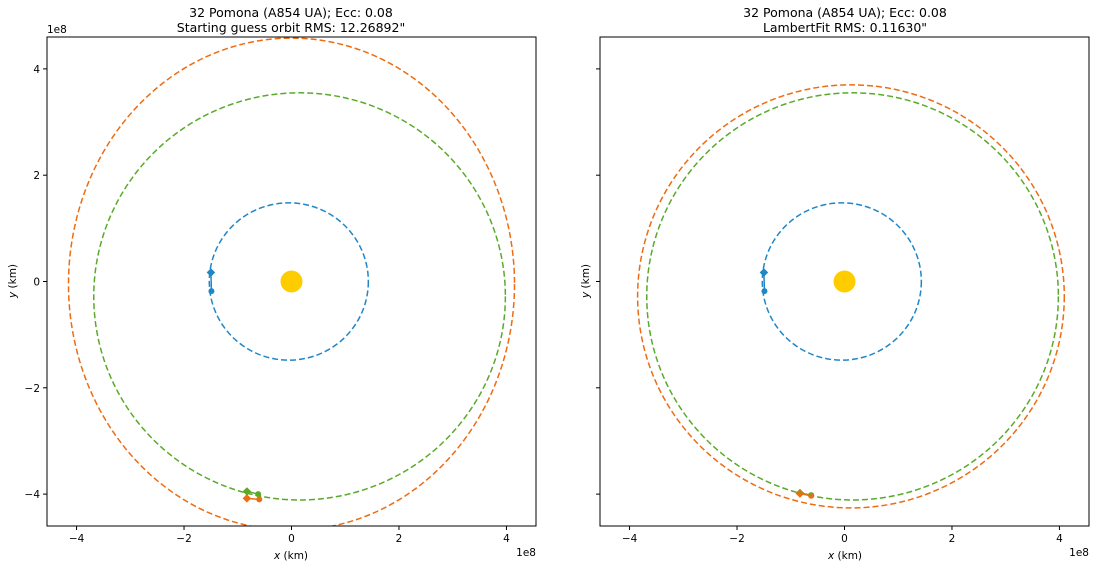 This screenshot has height=568, width=1096. What do you see at coordinates (845, 12) in the screenshot?
I see `right-title-line1: 32 Pomona (A854 UA); Ecc: 0.08` at bounding box center [845, 12].